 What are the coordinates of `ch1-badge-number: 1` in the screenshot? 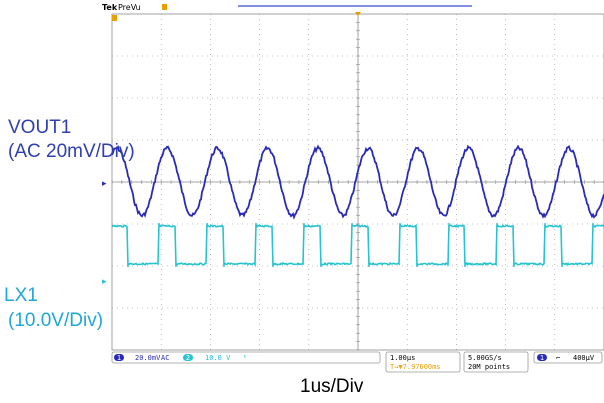 It's located at (119, 358).